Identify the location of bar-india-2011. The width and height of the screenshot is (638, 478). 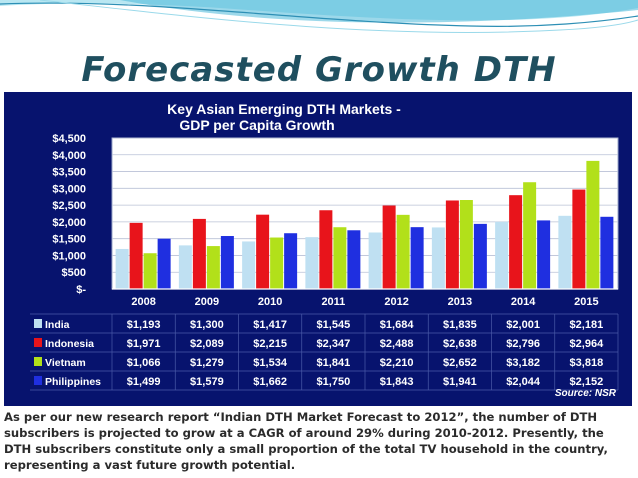
(312, 263).